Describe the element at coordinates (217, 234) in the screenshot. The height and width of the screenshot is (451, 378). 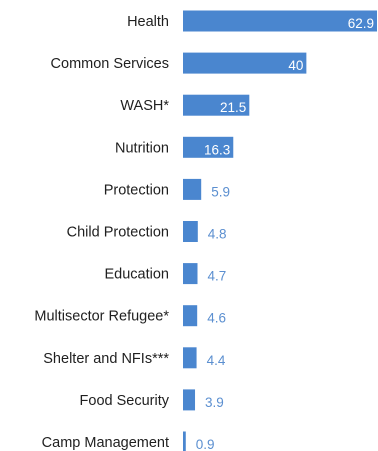
I see `value-label: 4.8` at that location.